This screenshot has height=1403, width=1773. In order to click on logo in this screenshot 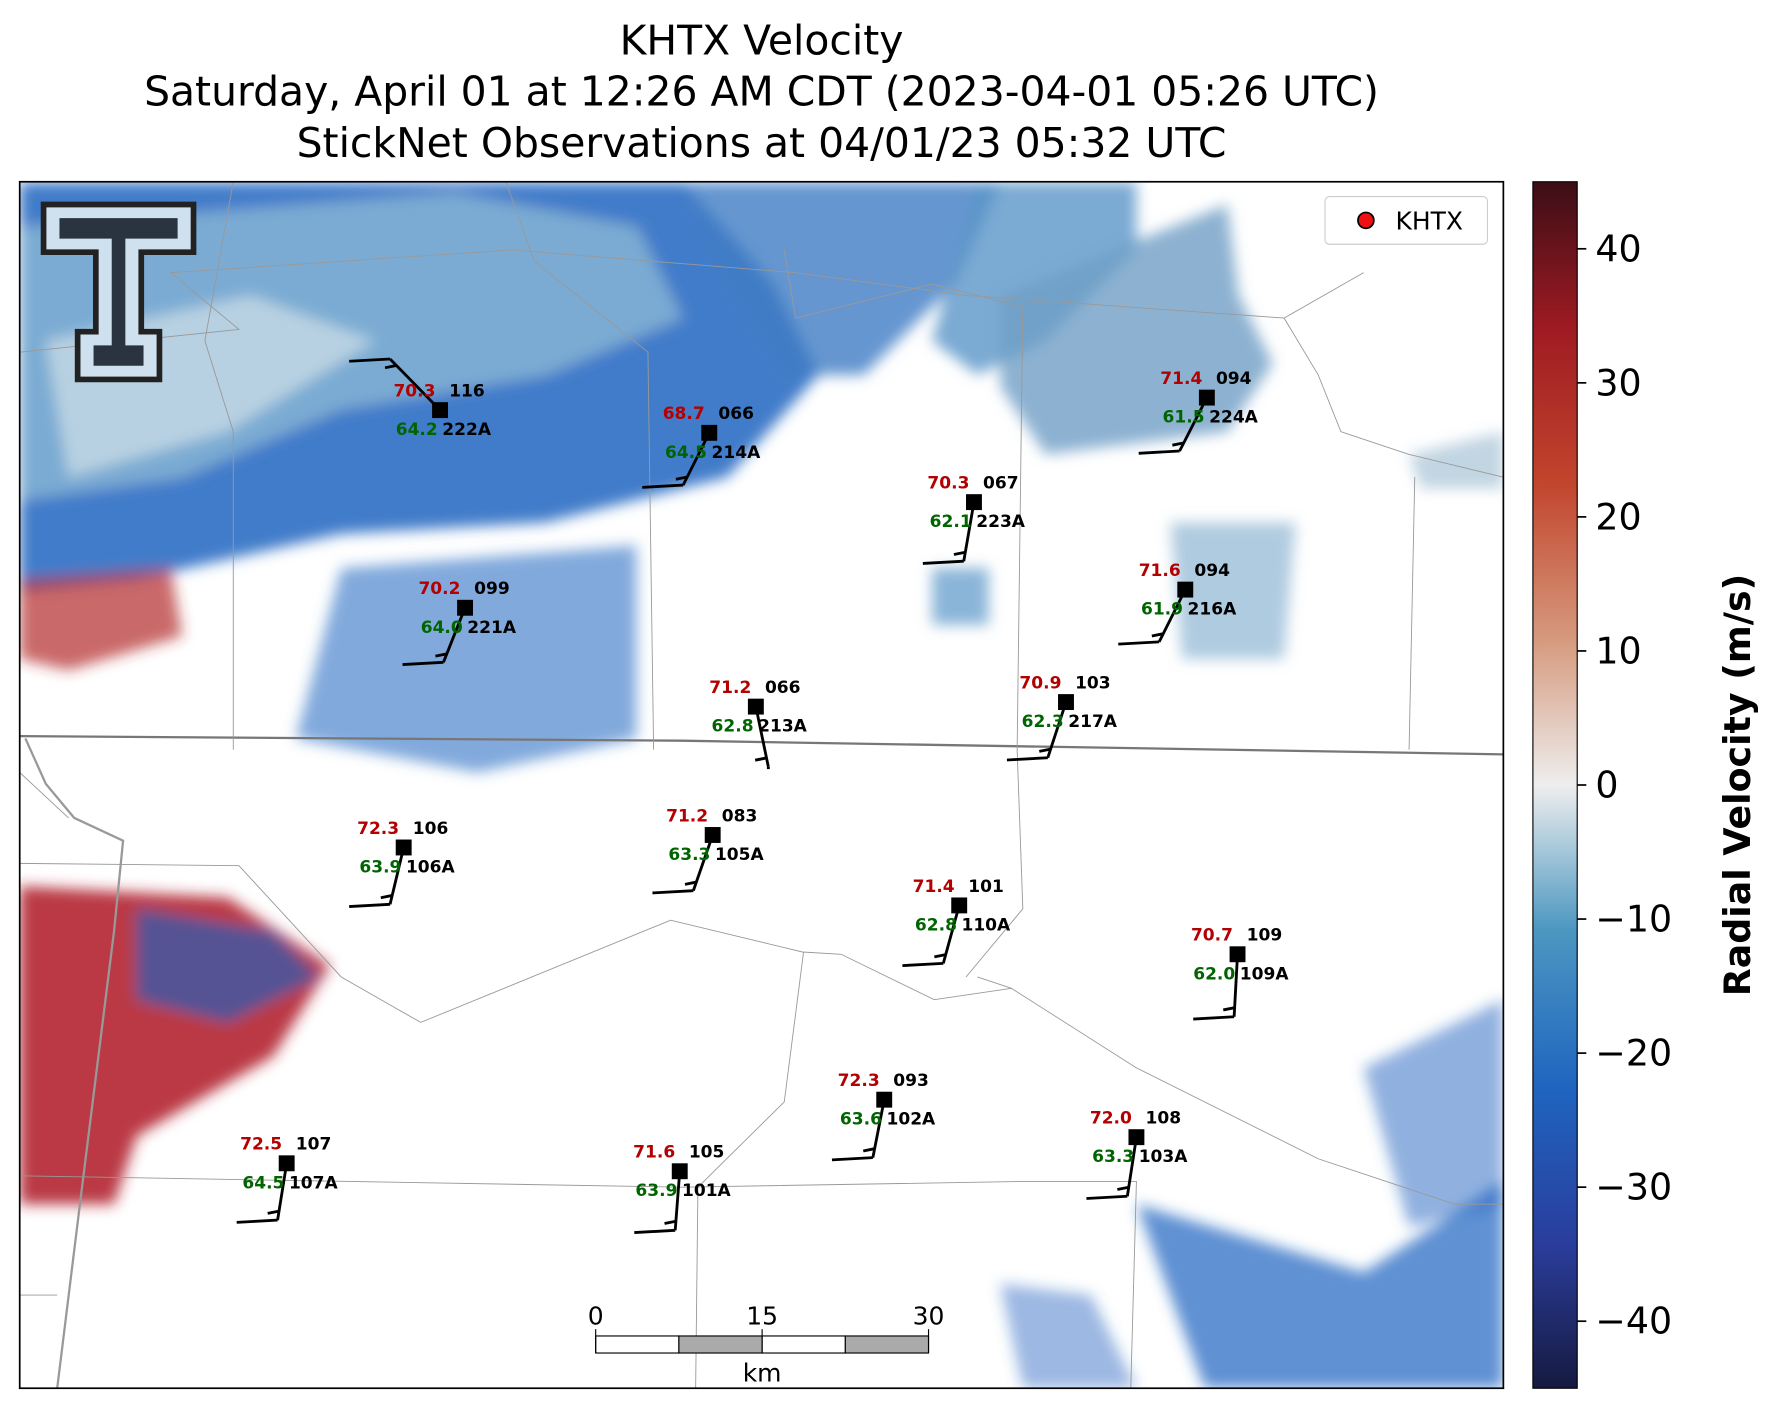, I will do `click(118, 292)`.